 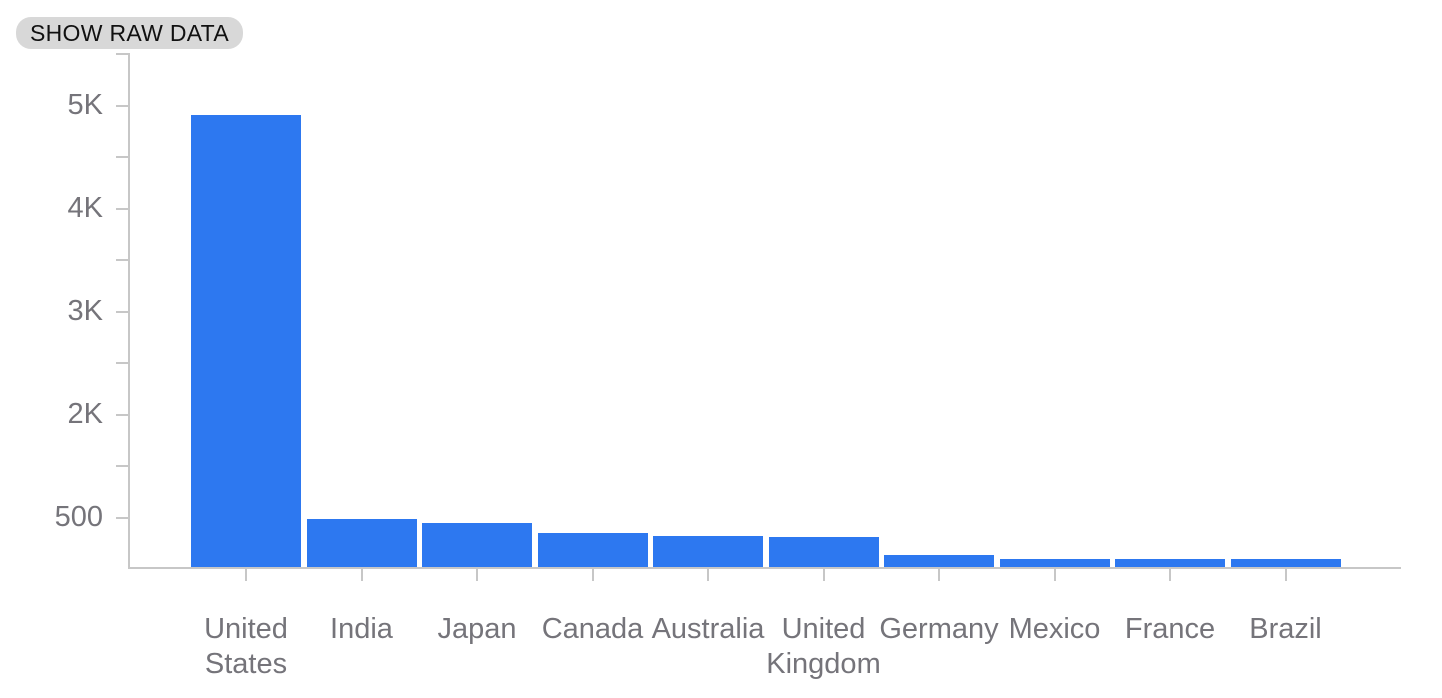 What do you see at coordinates (246, 340) in the screenshot?
I see `bar-united-states` at bounding box center [246, 340].